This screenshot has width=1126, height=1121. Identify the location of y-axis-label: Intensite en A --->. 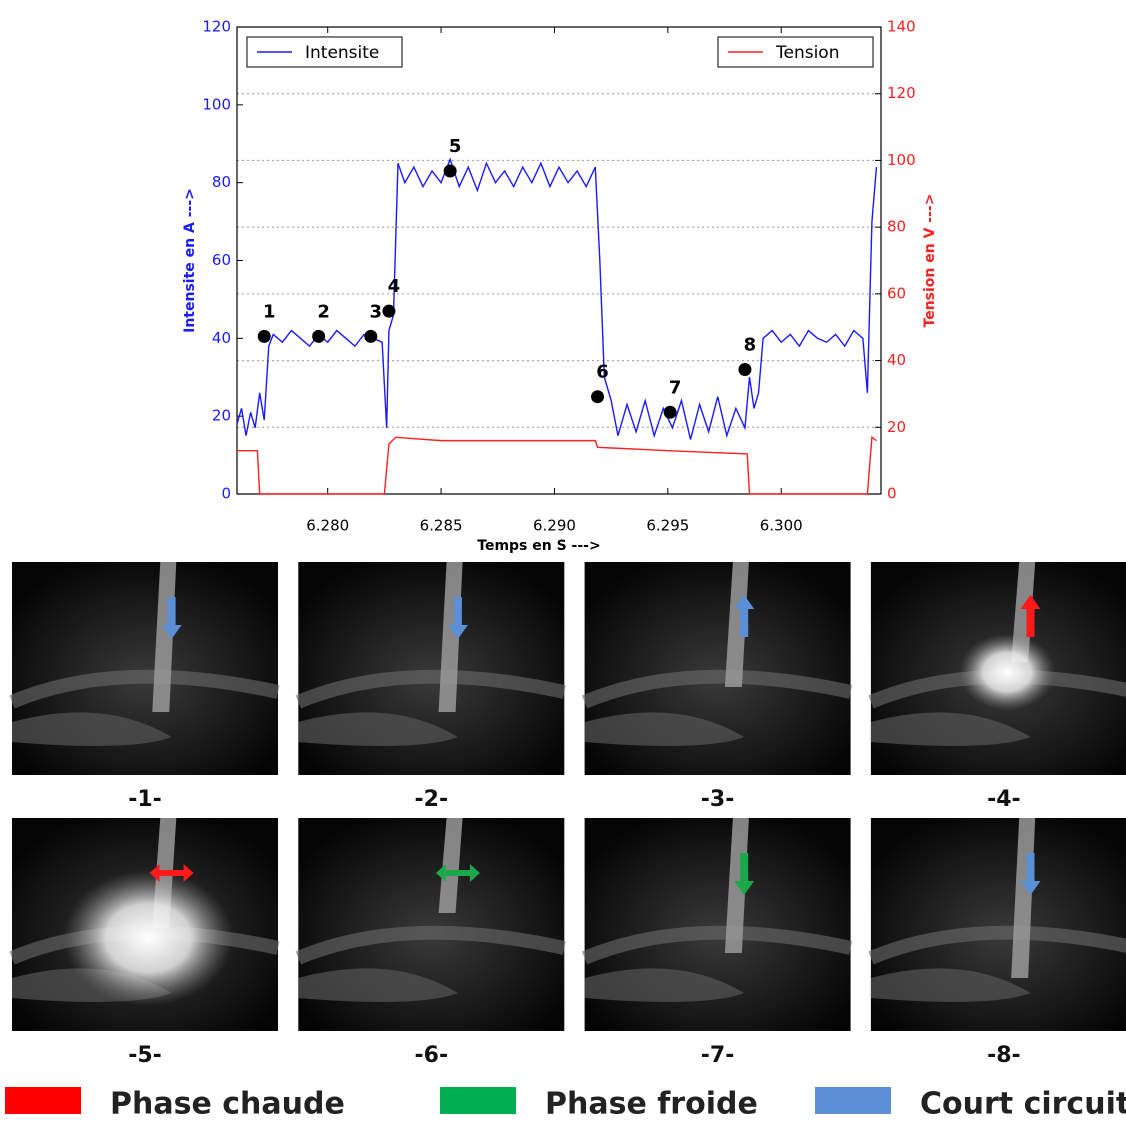
(190, 260).